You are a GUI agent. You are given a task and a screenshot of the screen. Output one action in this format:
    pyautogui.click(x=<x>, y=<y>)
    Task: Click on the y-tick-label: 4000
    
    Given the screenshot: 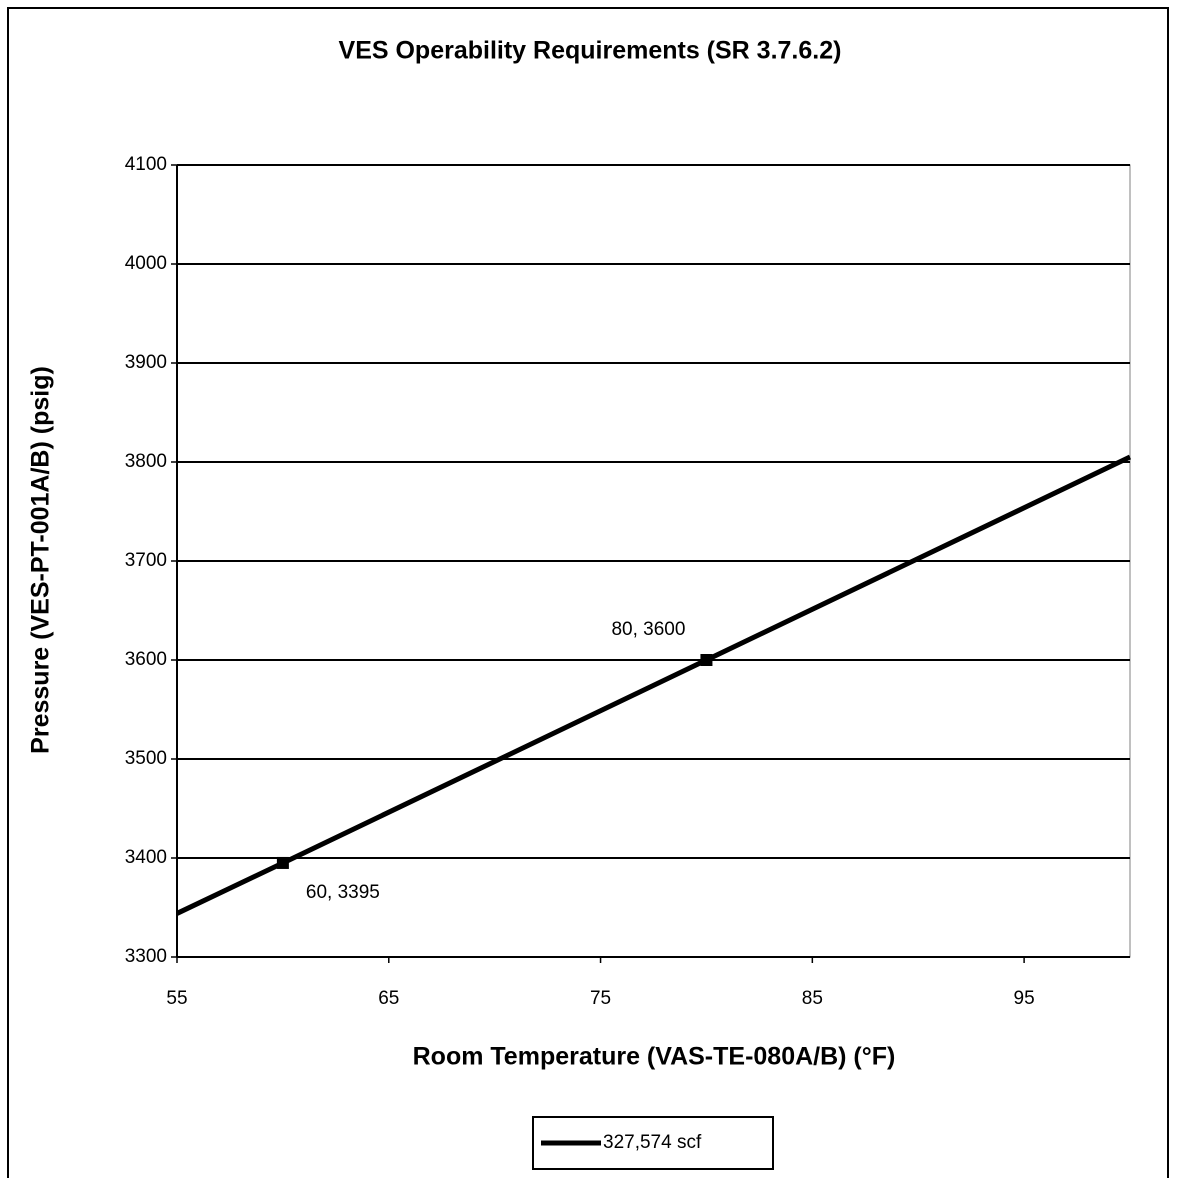 What is the action you would take?
    pyautogui.click(x=146, y=263)
    